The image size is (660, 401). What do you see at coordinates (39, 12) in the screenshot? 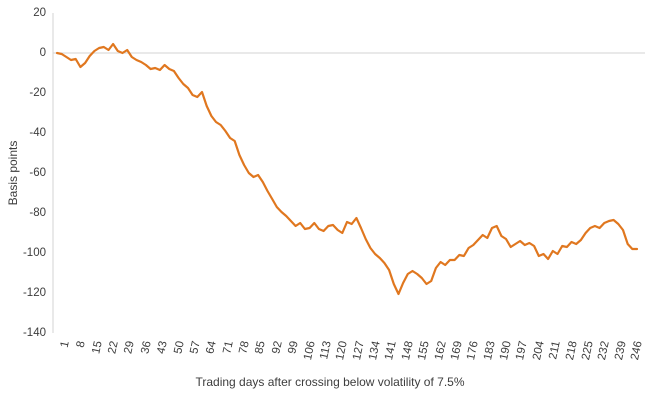
I see `y-tick-label: 20` at bounding box center [39, 12].